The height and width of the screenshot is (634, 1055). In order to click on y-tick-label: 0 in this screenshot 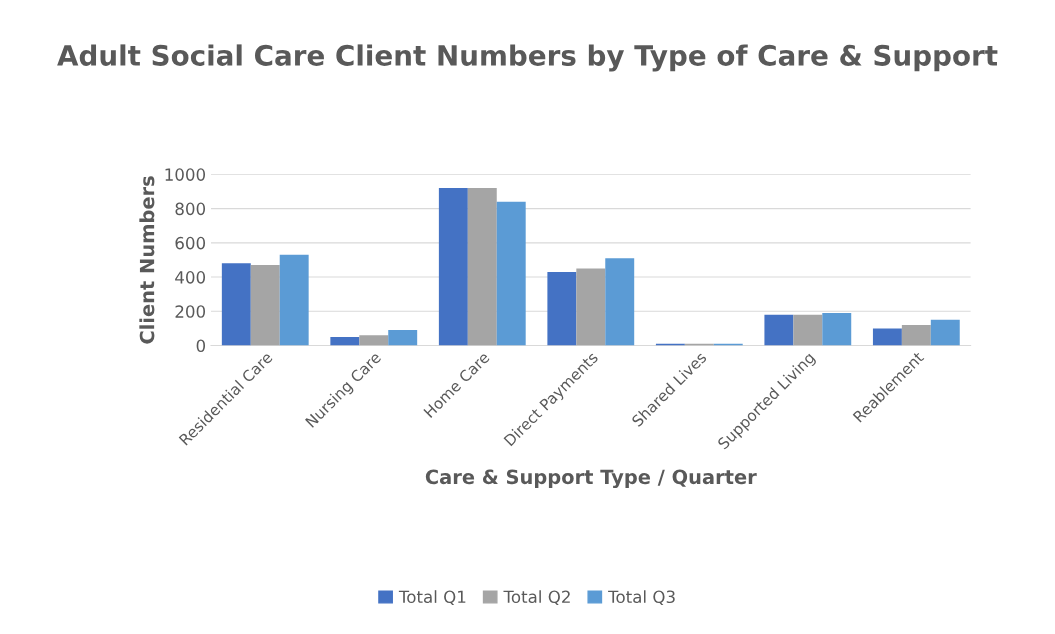, I will do `click(201, 346)`.